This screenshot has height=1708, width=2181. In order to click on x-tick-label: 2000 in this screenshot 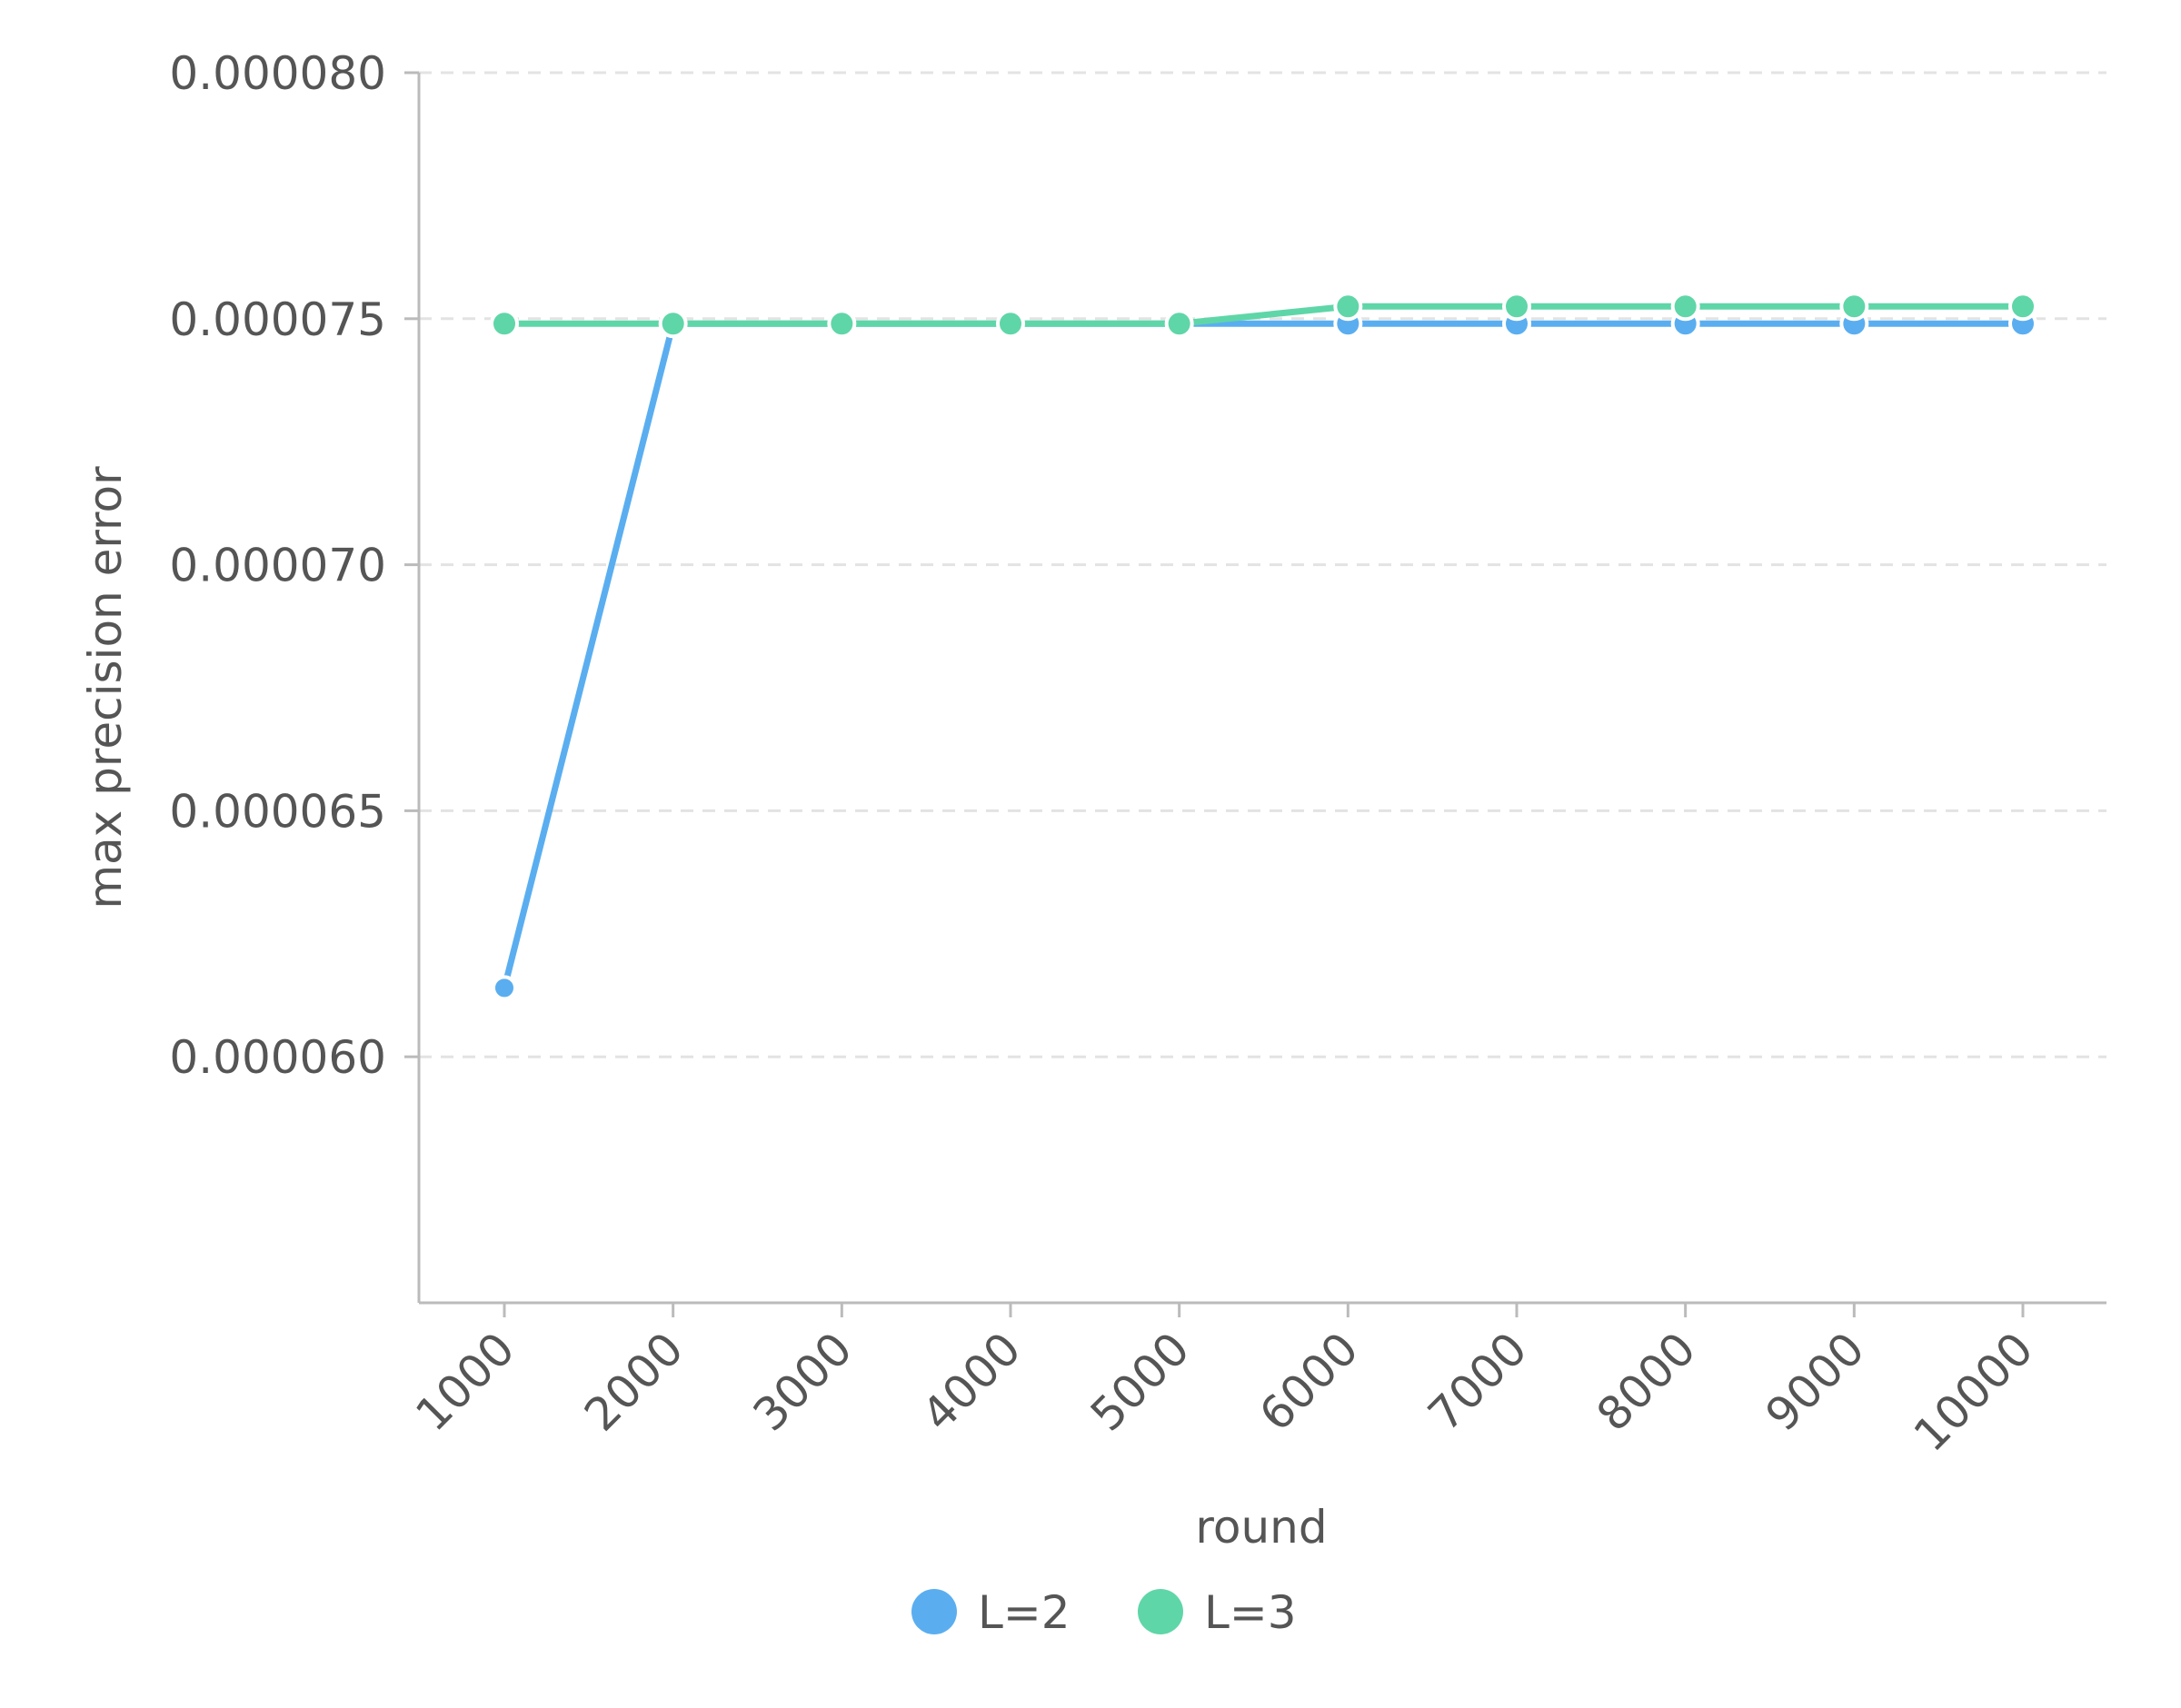, I will do `click(633, 1381)`.